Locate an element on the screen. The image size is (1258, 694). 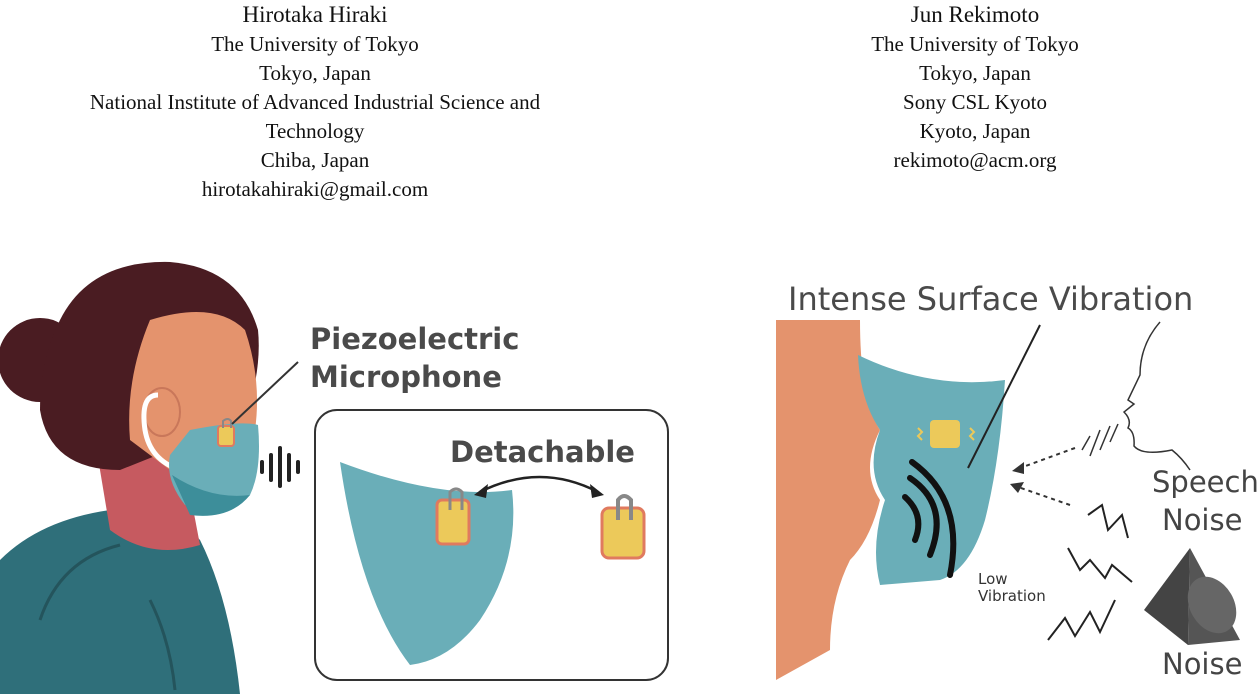
microphone-label-line-2: Microphone is located at coordinates (406, 377).